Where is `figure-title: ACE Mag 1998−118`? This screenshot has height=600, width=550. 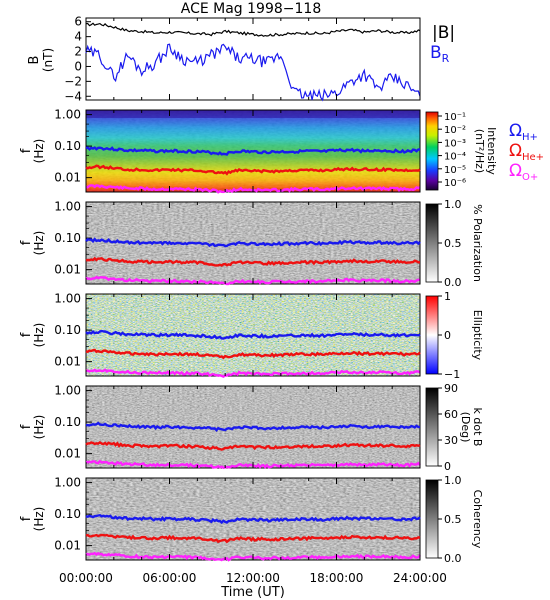
figure-title: ACE Mag 1998−118 is located at coordinates (251, 9).